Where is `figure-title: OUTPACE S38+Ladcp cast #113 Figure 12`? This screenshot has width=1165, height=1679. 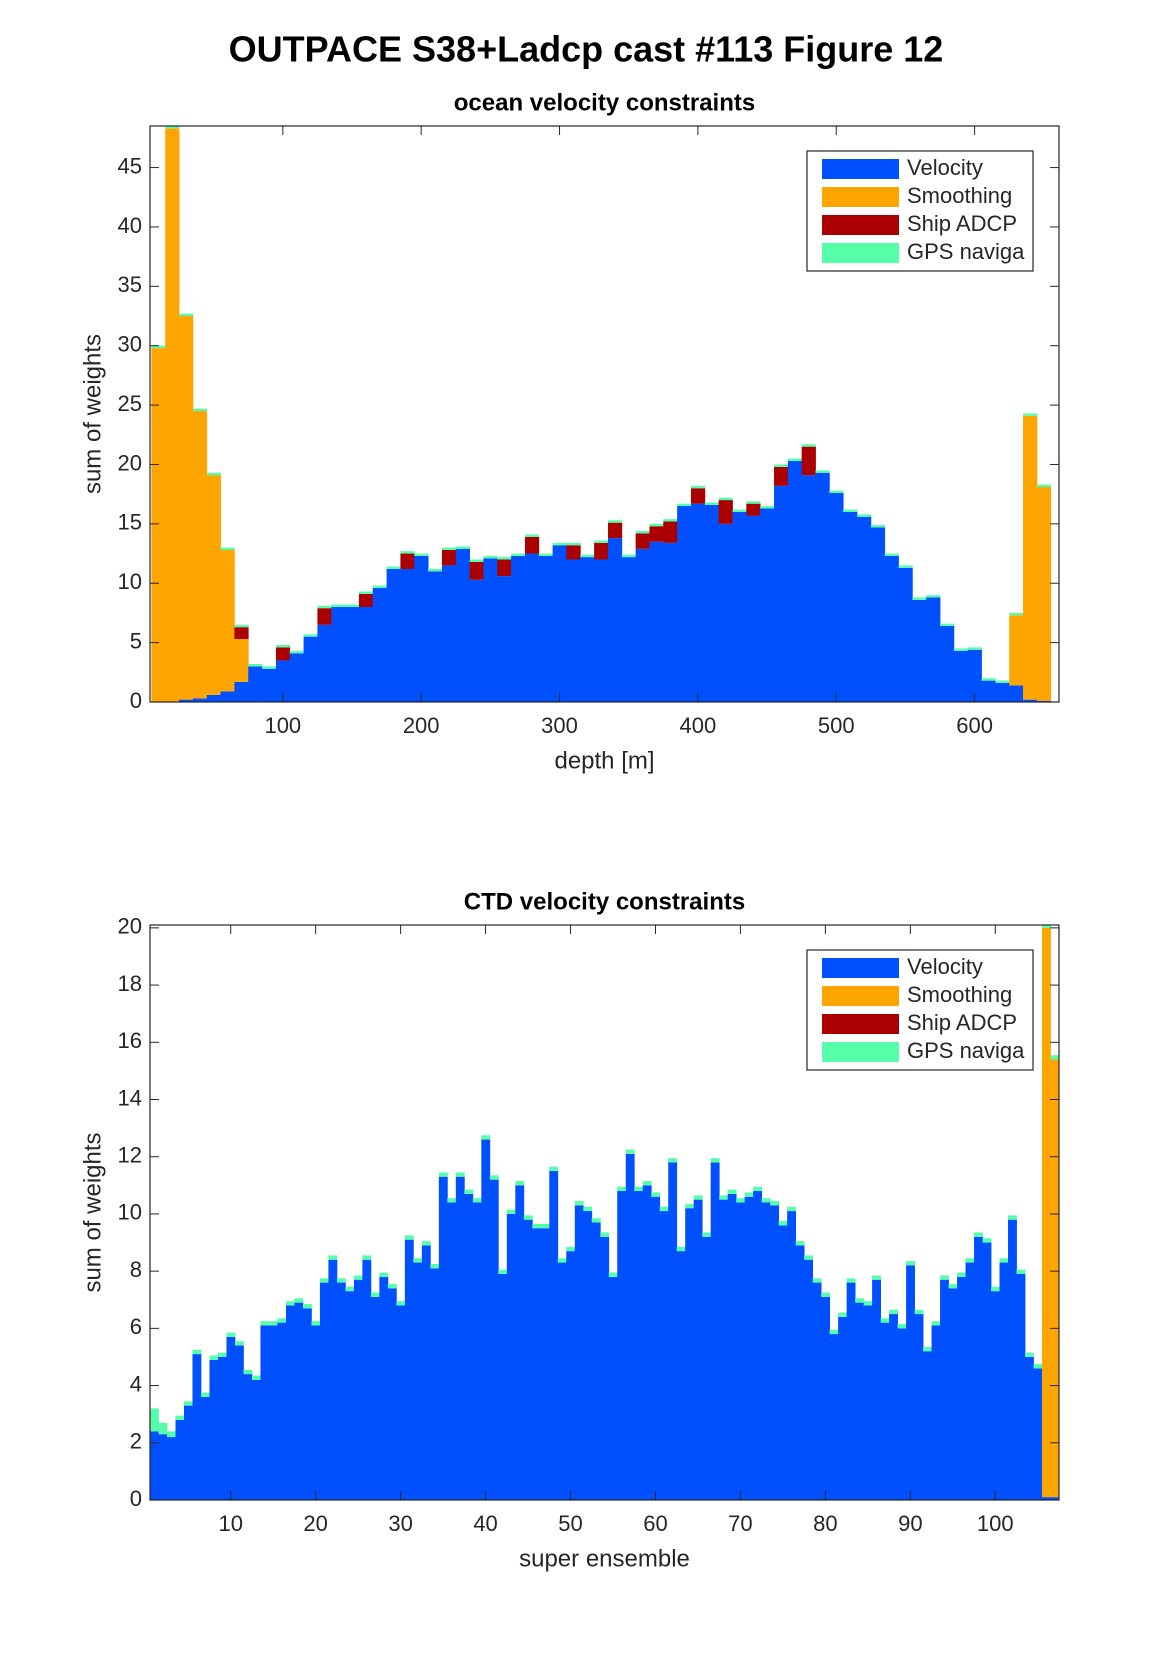 figure-title: OUTPACE S38+Ladcp cast #113 Figure 12 is located at coordinates (586, 49).